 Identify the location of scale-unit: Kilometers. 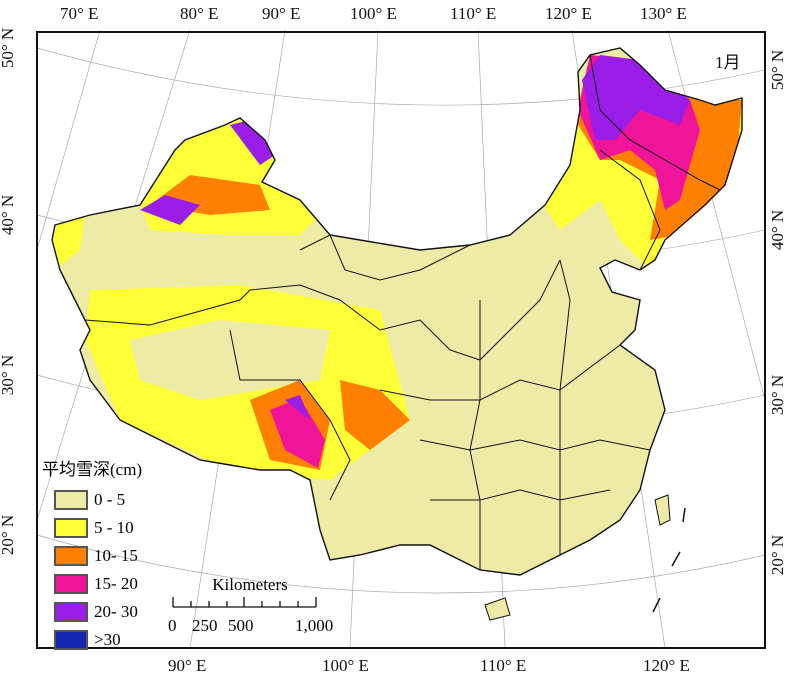
(250, 584).